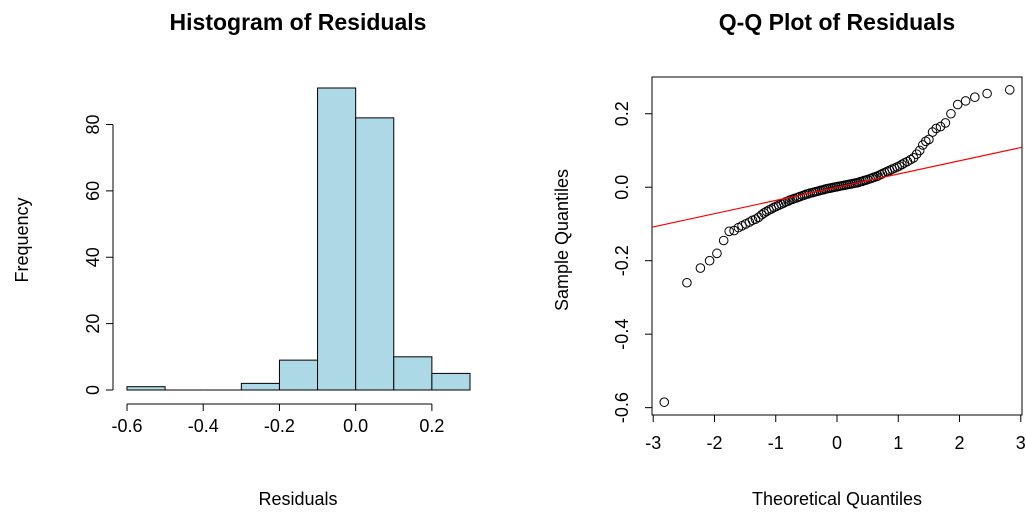  I want to click on qq-plot-y-axis-label: Sample Quantiles, so click(562, 240).